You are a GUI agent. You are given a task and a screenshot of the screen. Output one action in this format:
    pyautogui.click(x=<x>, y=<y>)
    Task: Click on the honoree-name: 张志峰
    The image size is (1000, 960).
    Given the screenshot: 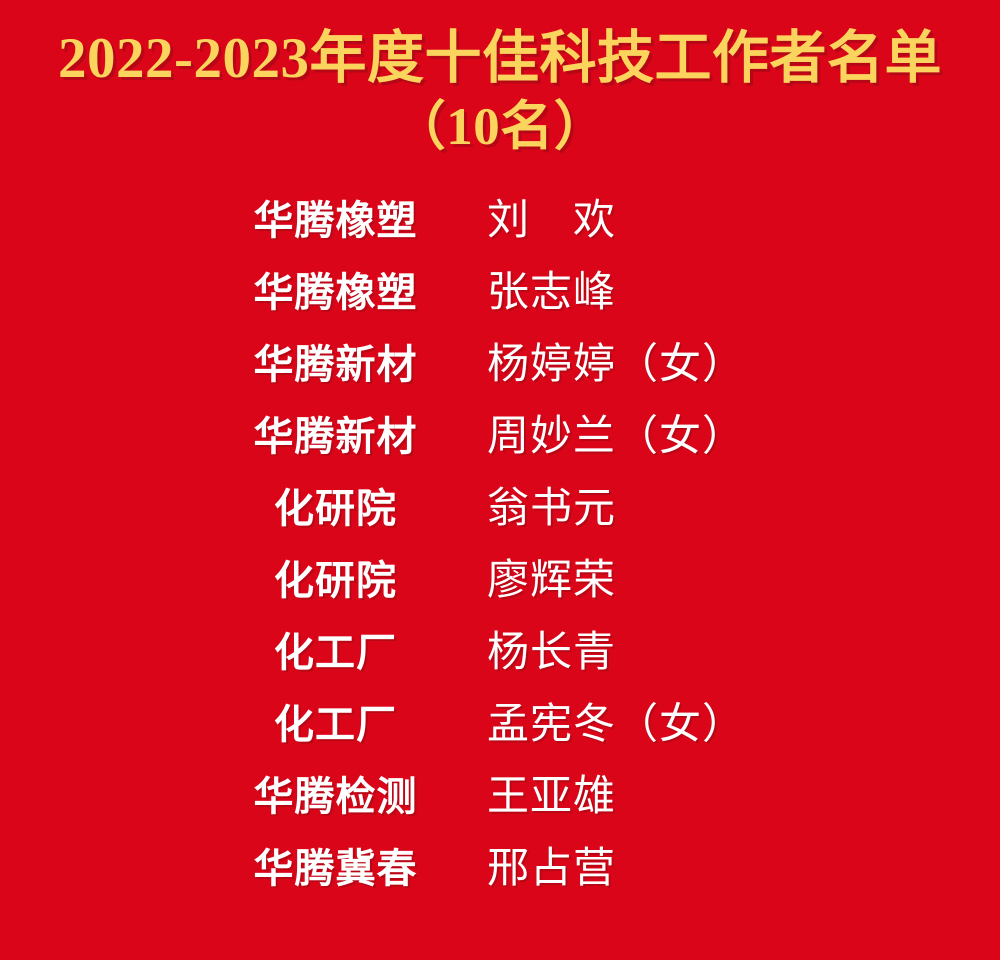 What is the action you would take?
    pyautogui.click(x=552, y=293)
    